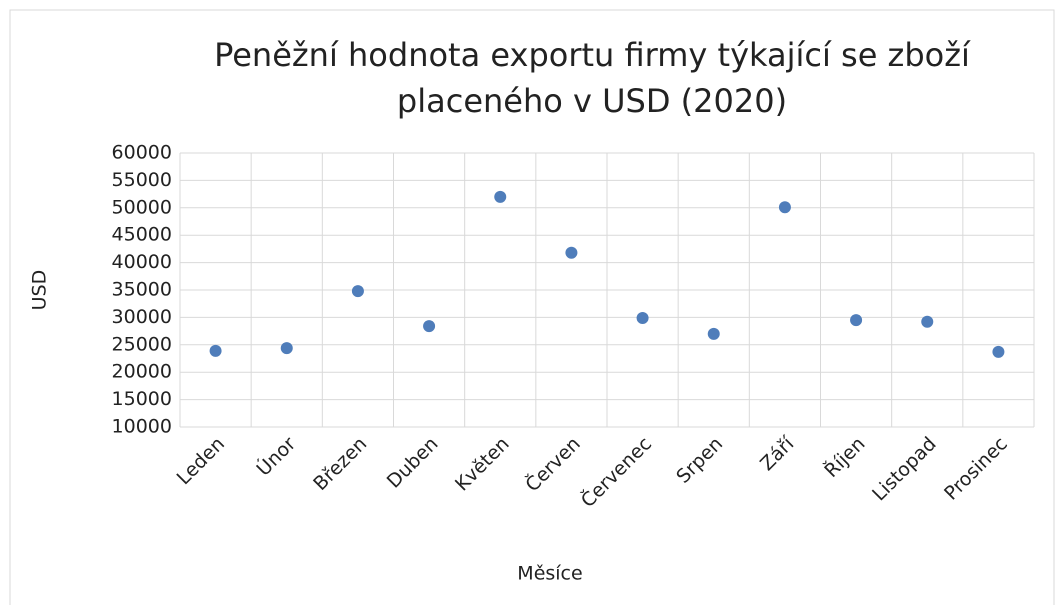  Describe the element at coordinates (413, 463) in the screenshot. I see `x-tick-label: Duben` at that location.